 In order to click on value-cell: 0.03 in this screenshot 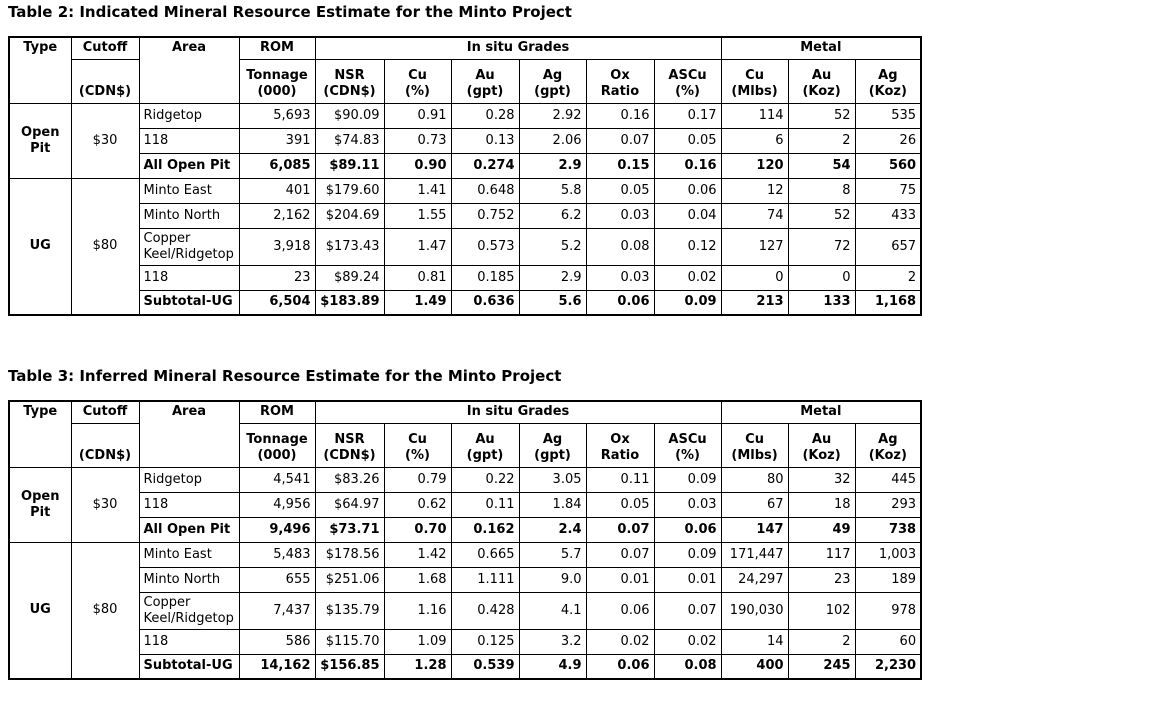, I will do `click(620, 215)`.